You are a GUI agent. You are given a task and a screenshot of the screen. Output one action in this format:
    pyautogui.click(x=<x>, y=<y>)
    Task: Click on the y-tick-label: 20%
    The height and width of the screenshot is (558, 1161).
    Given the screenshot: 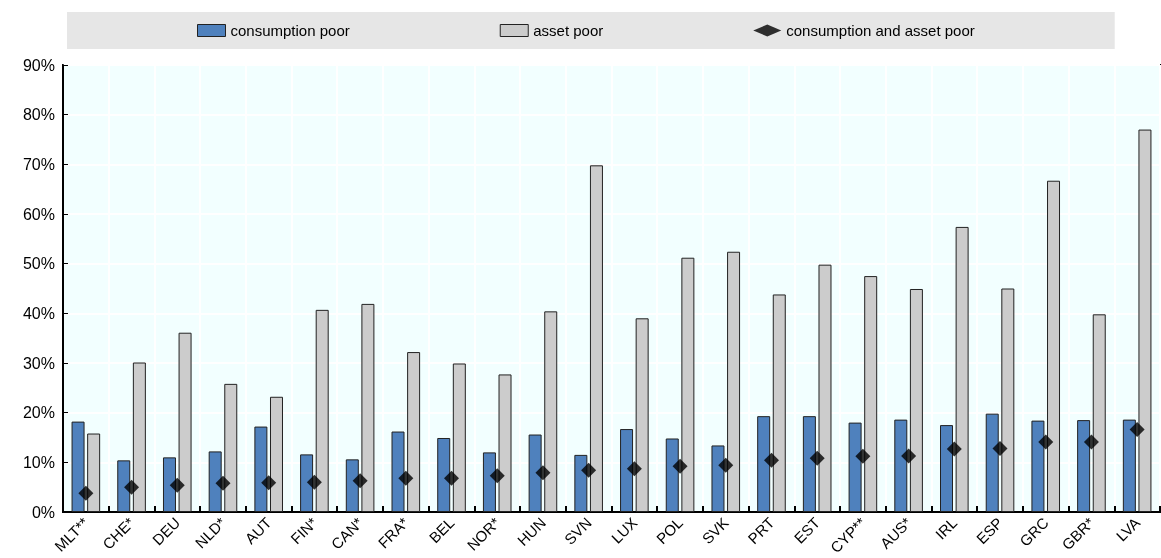 What is the action you would take?
    pyautogui.click(x=38, y=413)
    